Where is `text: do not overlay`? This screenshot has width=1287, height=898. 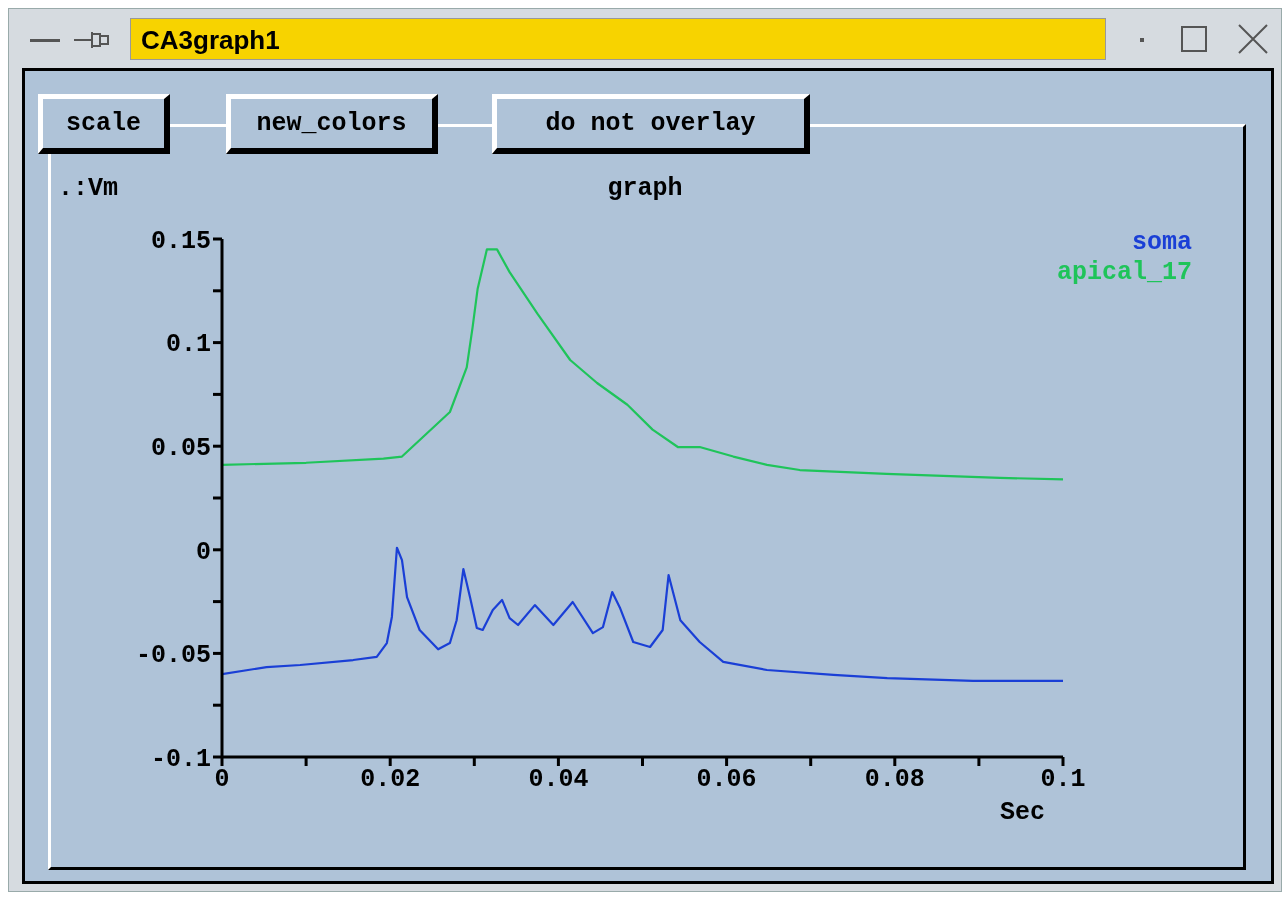
text: do not overlay is located at coordinates (651, 124).